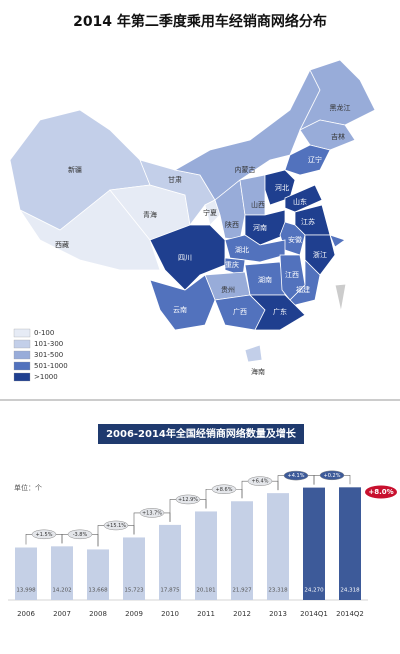 The height and width of the screenshot is (654, 400). I want to click on growth-label: +0.2%, so click(332, 476).